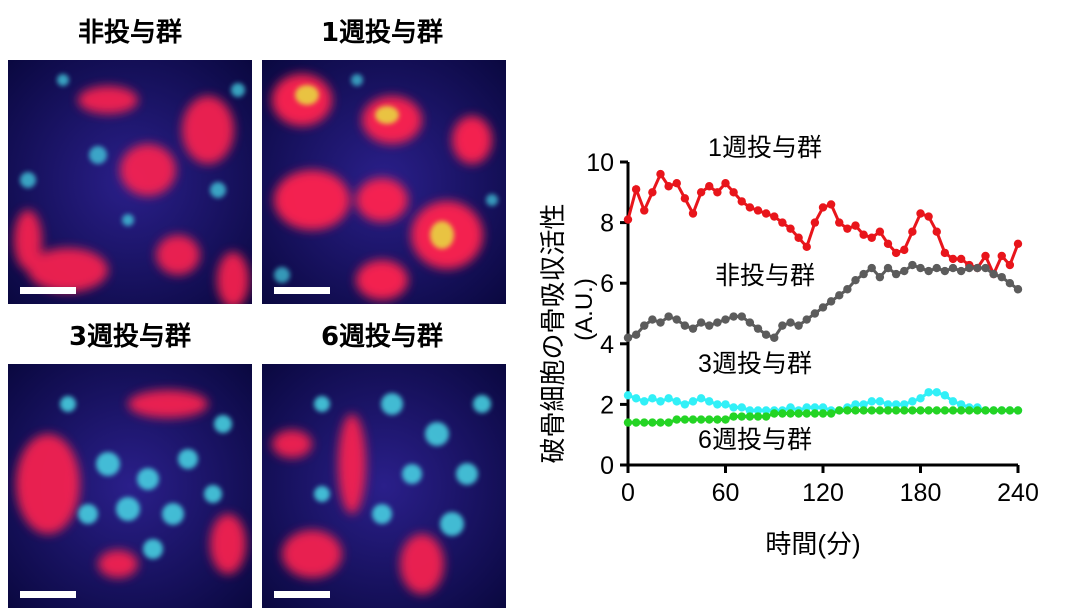 The height and width of the screenshot is (612, 1092). I want to click on y-tick-label: 10, so click(600, 163).